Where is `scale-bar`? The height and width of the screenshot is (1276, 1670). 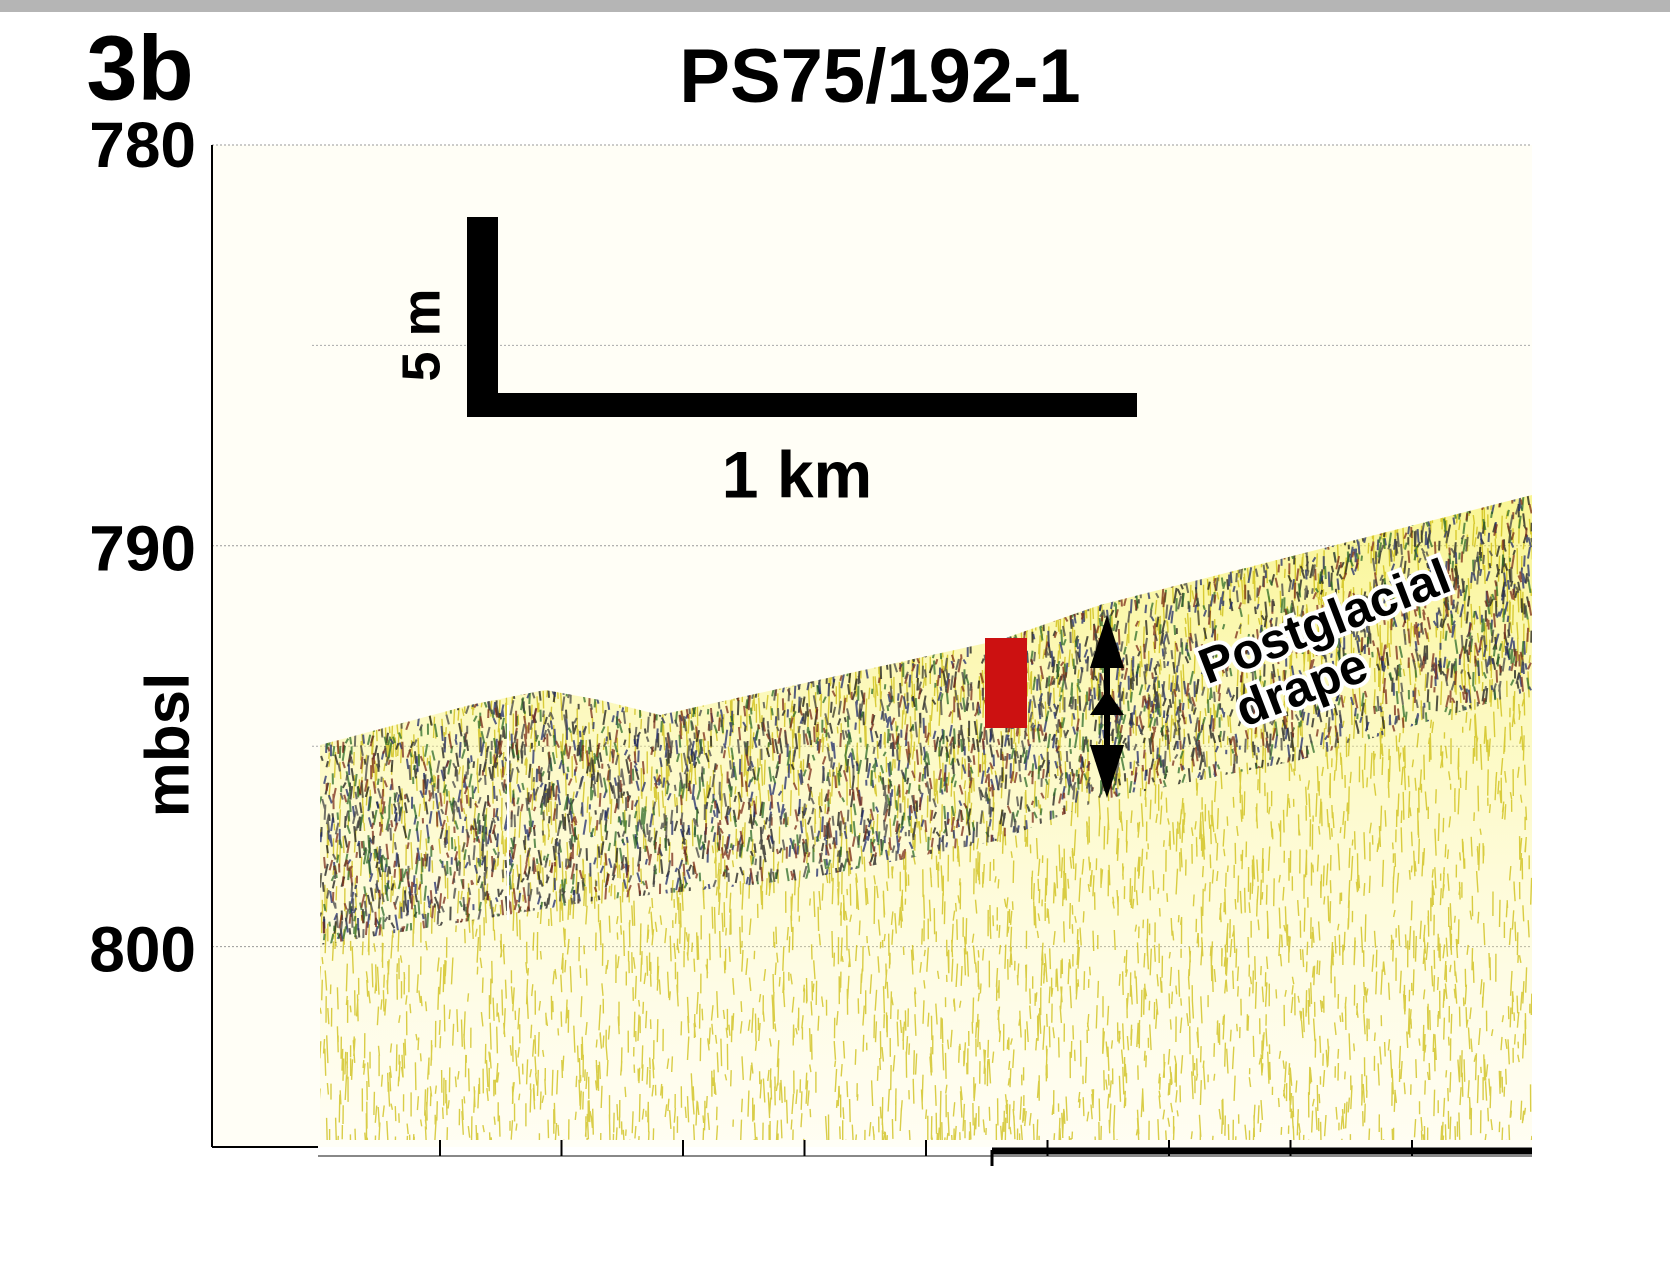 scale-bar is located at coordinates (802, 317).